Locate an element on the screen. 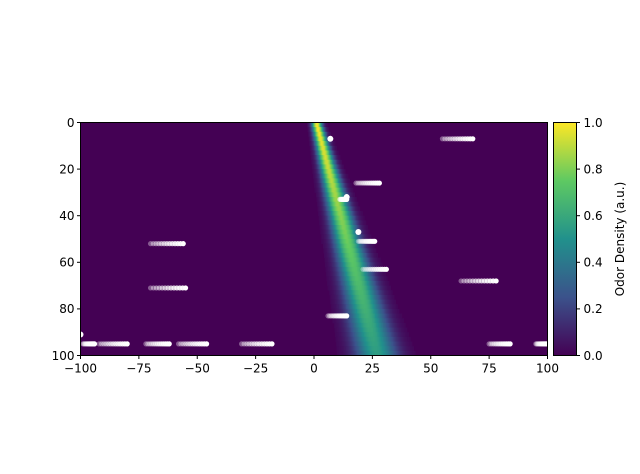 This screenshot has height=474, width=640. trail-point is located at coordinates (347, 316).